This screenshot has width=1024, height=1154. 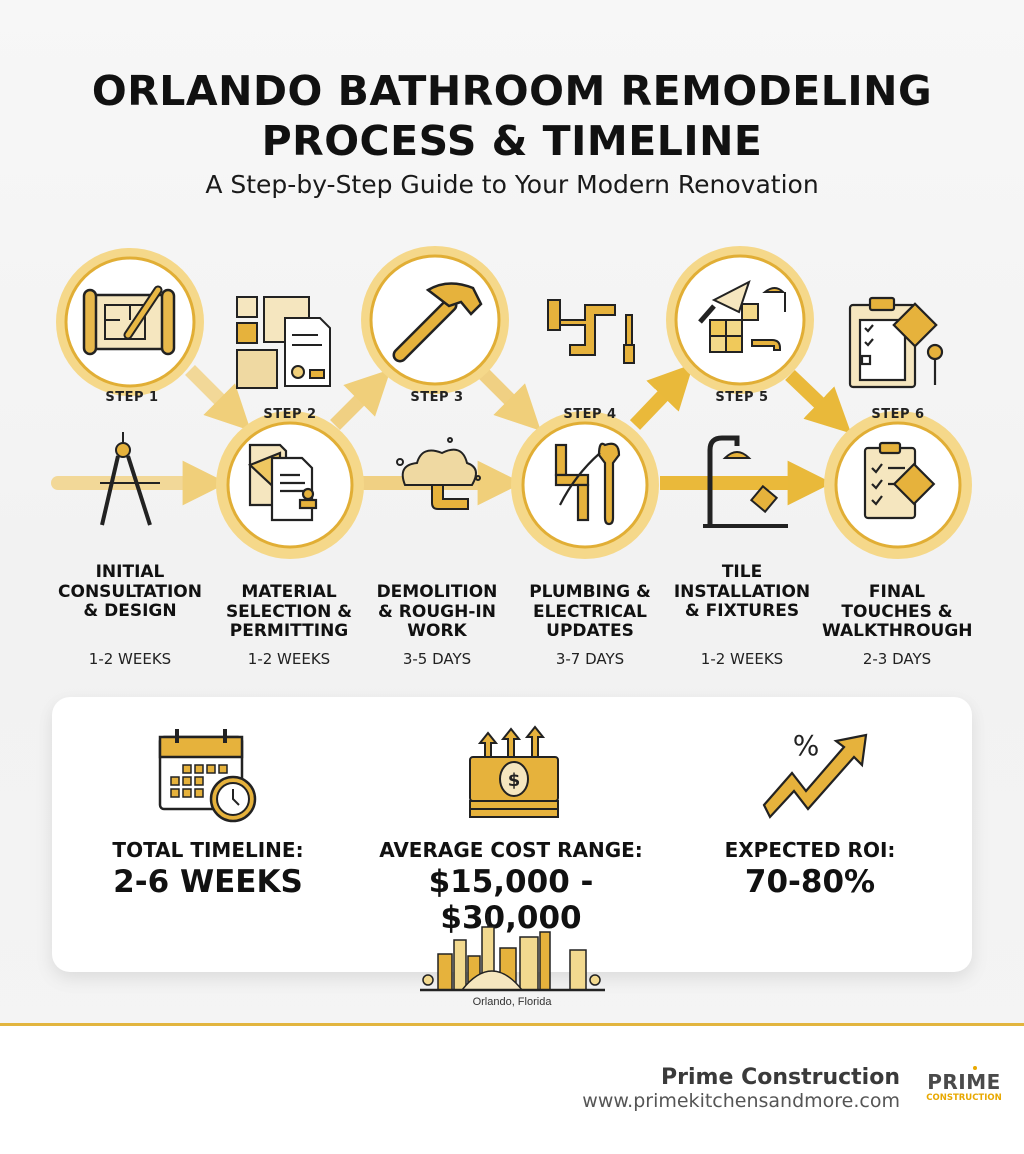 I want to click on stat-value: 2-6 WEEKS, so click(x=208, y=882).